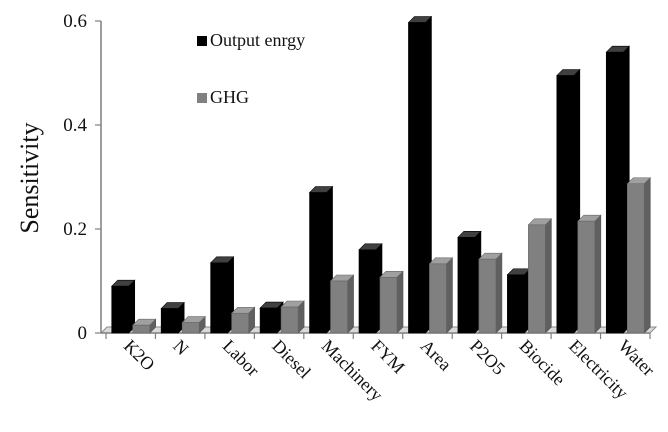 The height and width of the screenshot is (432, 668). Describe the element at coordinates (251, 68) in the screenshot. I see `legend: Output enrgy GHG` at that location.